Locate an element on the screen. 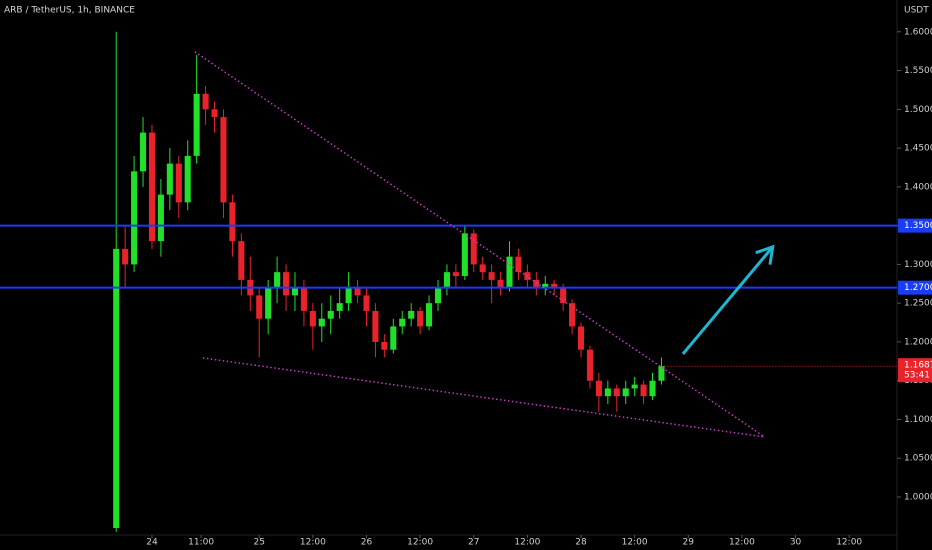 This screenshot has width=932, height=550. trendline is located at coordinates (483, 397).